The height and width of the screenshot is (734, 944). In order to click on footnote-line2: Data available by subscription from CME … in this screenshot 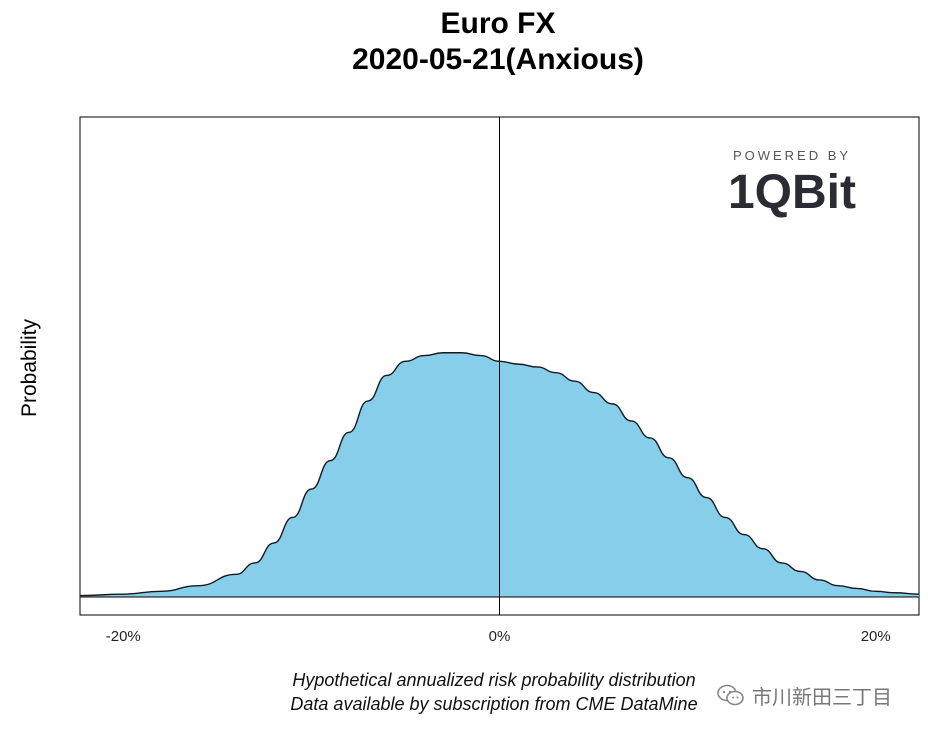, I will do `click(494, 704)`.